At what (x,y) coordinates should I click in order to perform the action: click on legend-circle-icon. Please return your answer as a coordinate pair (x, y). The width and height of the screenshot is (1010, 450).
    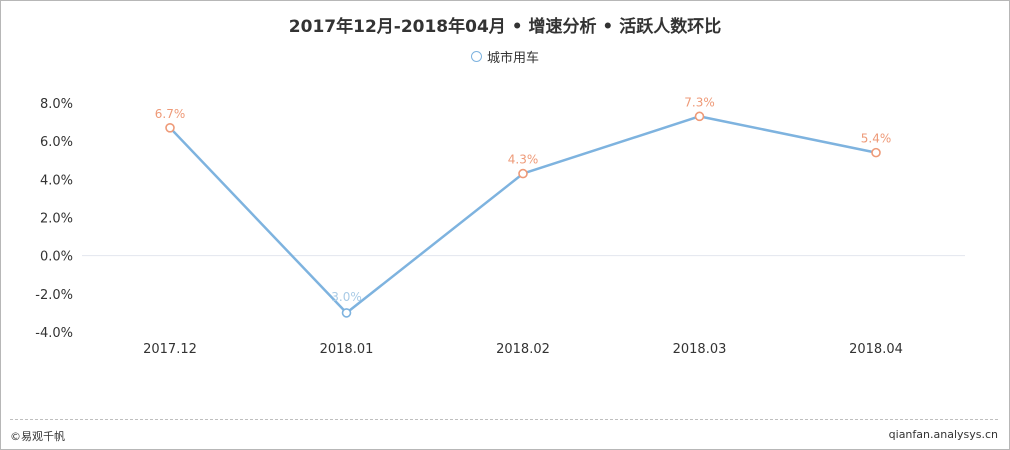
    Looking at the image, I should click on (476, 56).